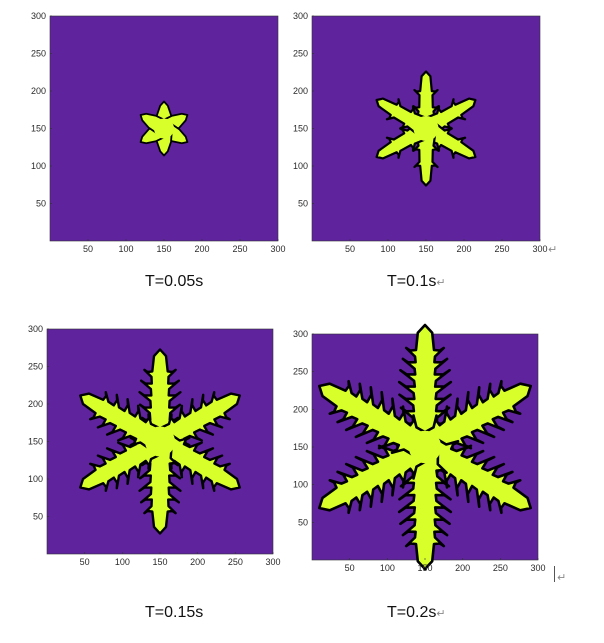  I want to click on return-mark-2: ↵, so click(562, 577).